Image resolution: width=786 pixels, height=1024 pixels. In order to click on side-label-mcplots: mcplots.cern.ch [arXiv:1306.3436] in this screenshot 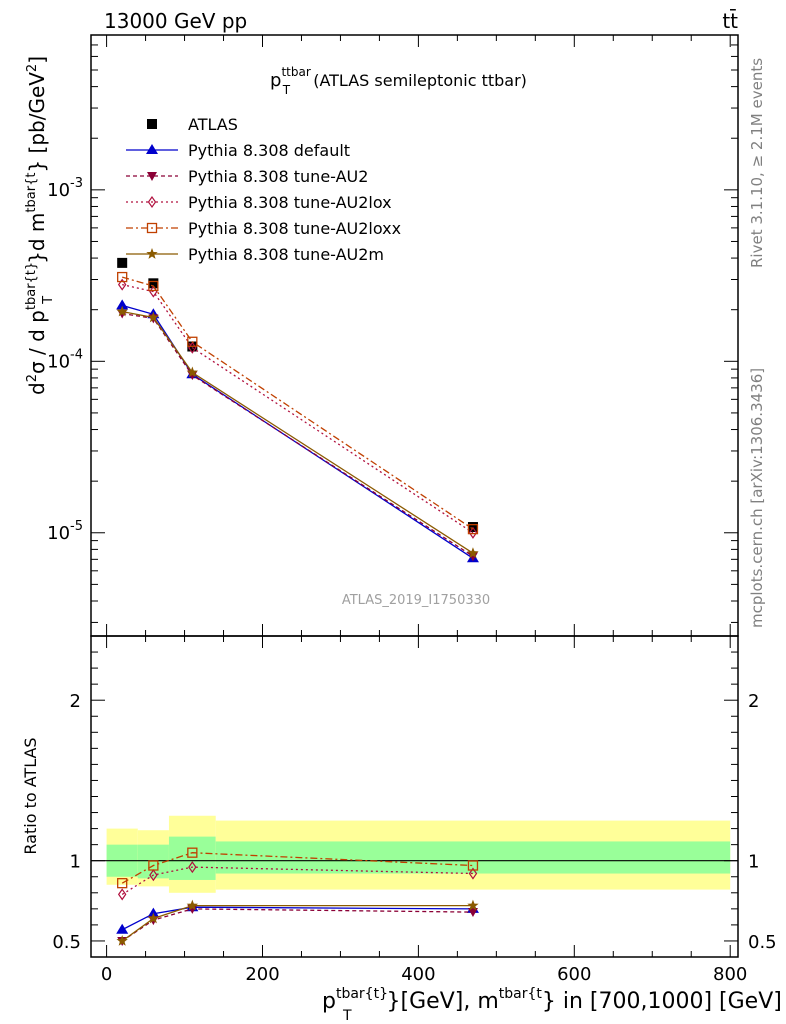, I will do `click(757, 498)`.